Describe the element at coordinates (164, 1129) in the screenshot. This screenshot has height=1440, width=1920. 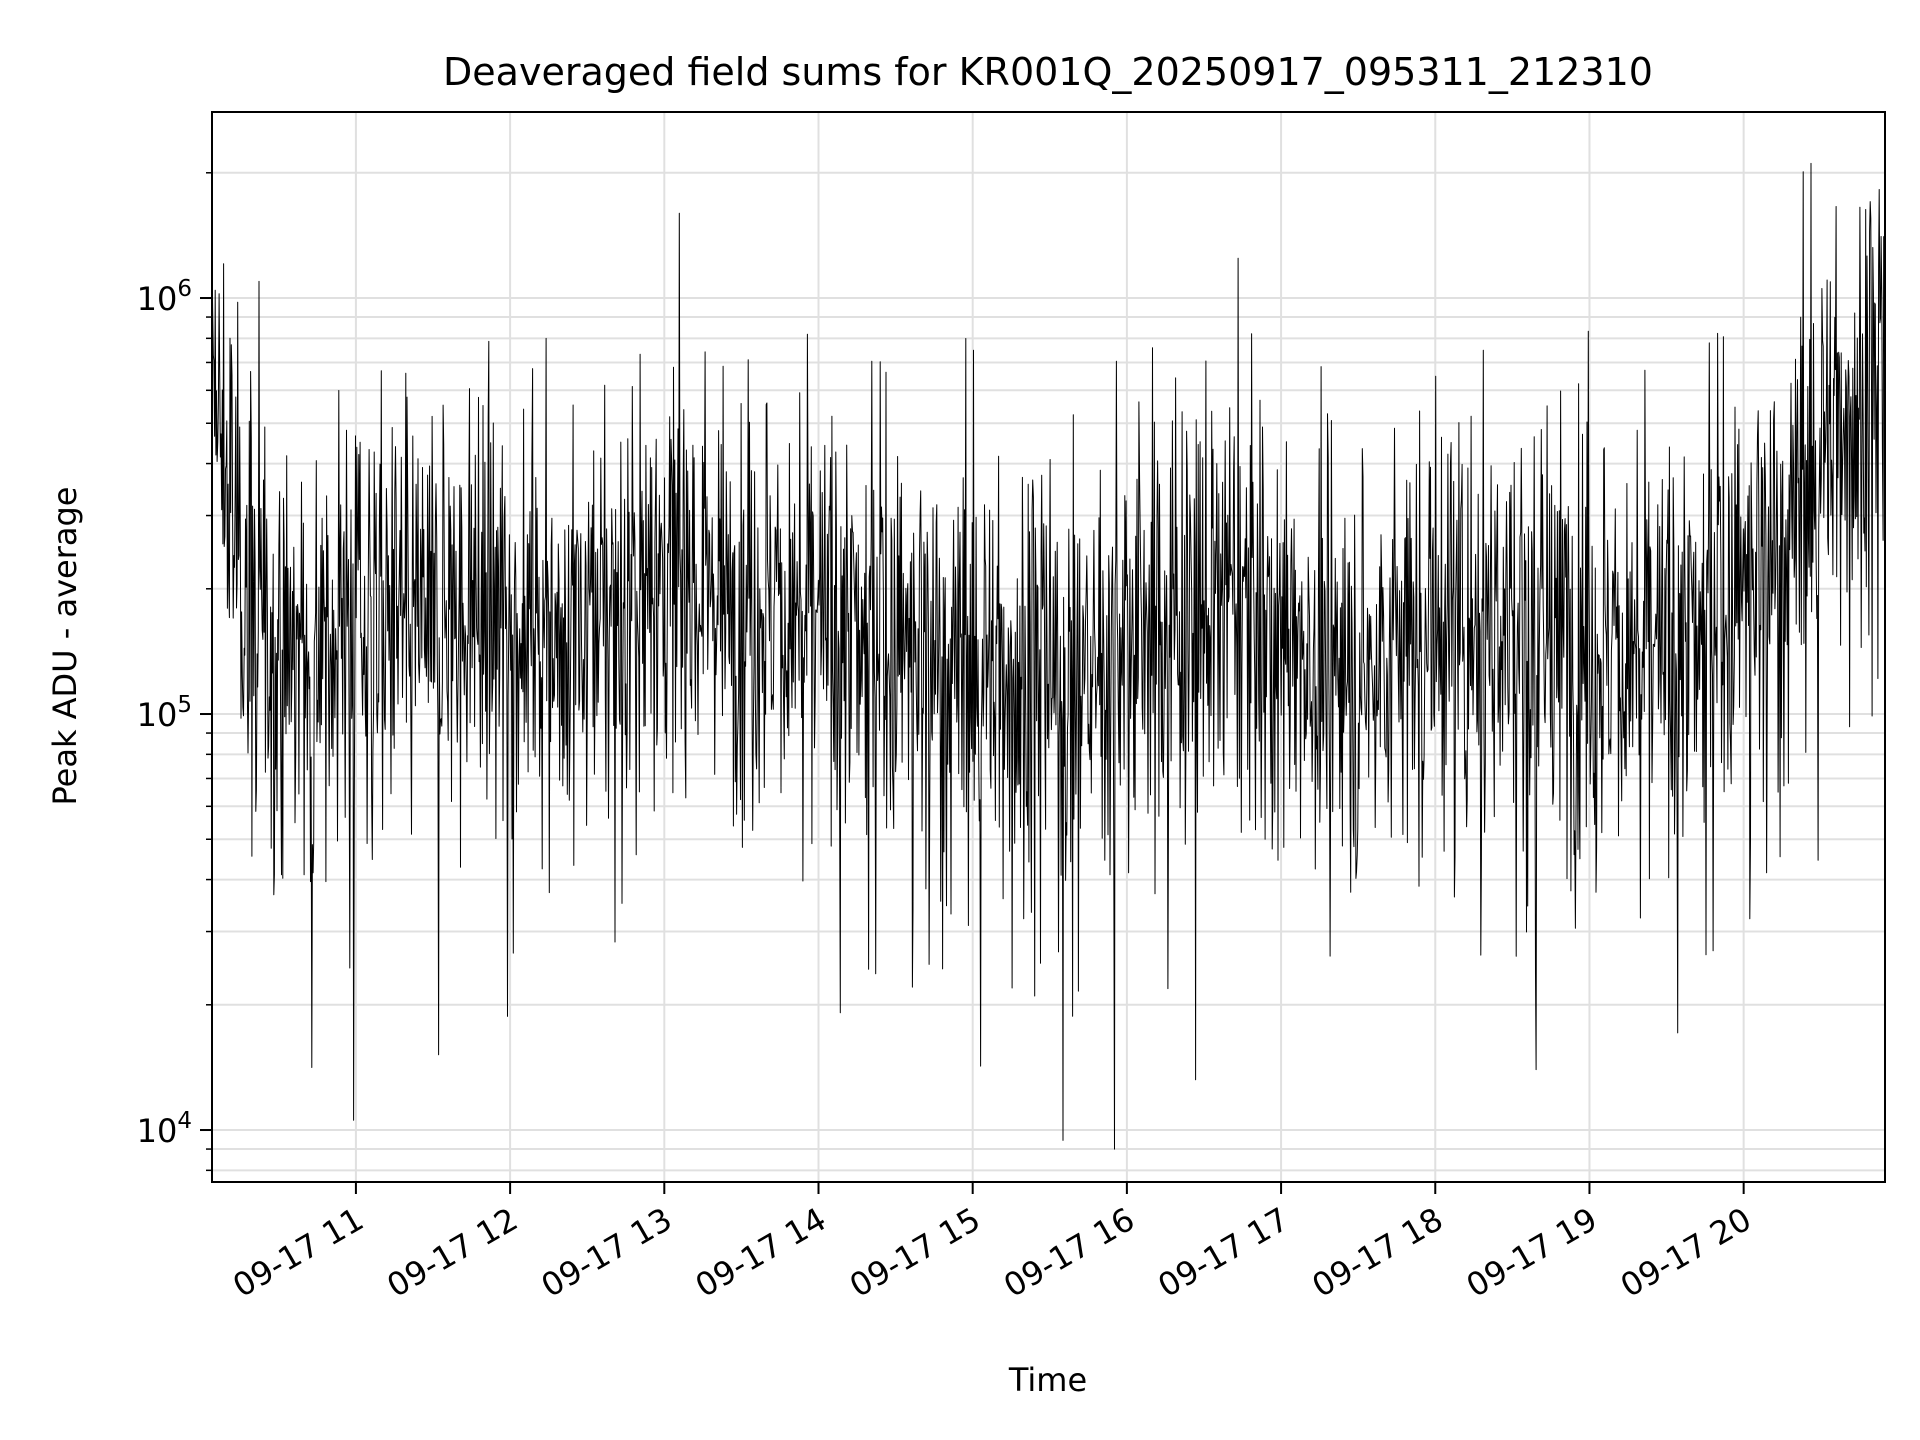
I see `y-tick-label: 10⁴` at that location.